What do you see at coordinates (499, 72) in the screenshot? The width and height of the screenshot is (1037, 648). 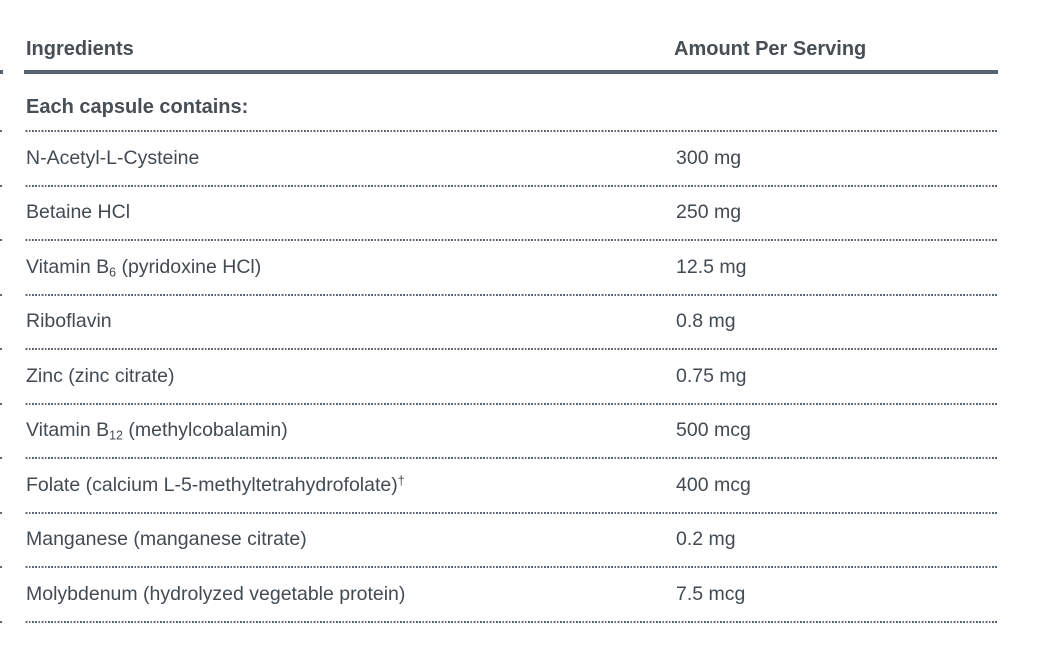 I see `header-rule` at bounding box center [499, 72].